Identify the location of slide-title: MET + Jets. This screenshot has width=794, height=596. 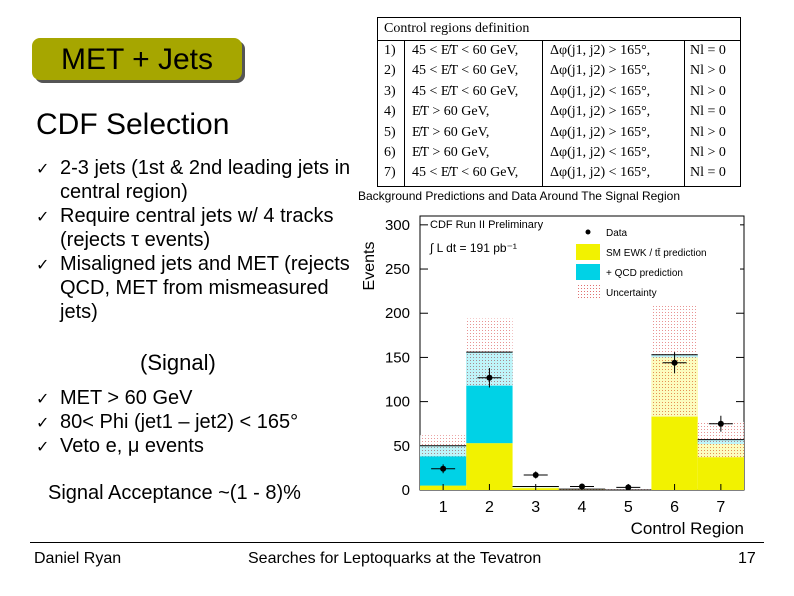
(137, 59).